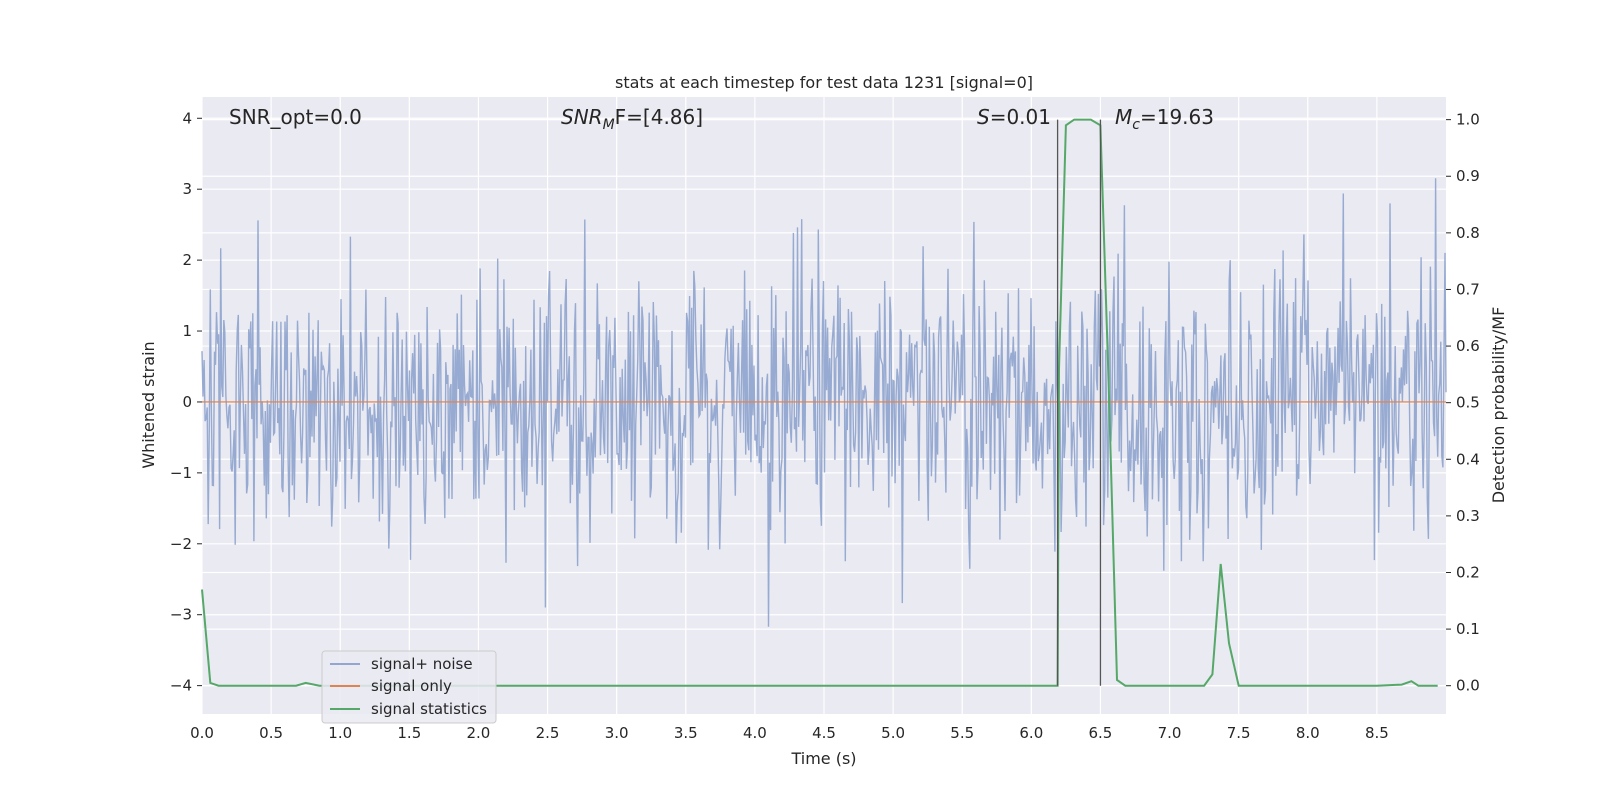 The height and width of the screenshot is (804, 1600). Describe the element at coordinates (582, 117) in the screenshot. I see `annotation-snr-mf-prefix: SNR` at that location.